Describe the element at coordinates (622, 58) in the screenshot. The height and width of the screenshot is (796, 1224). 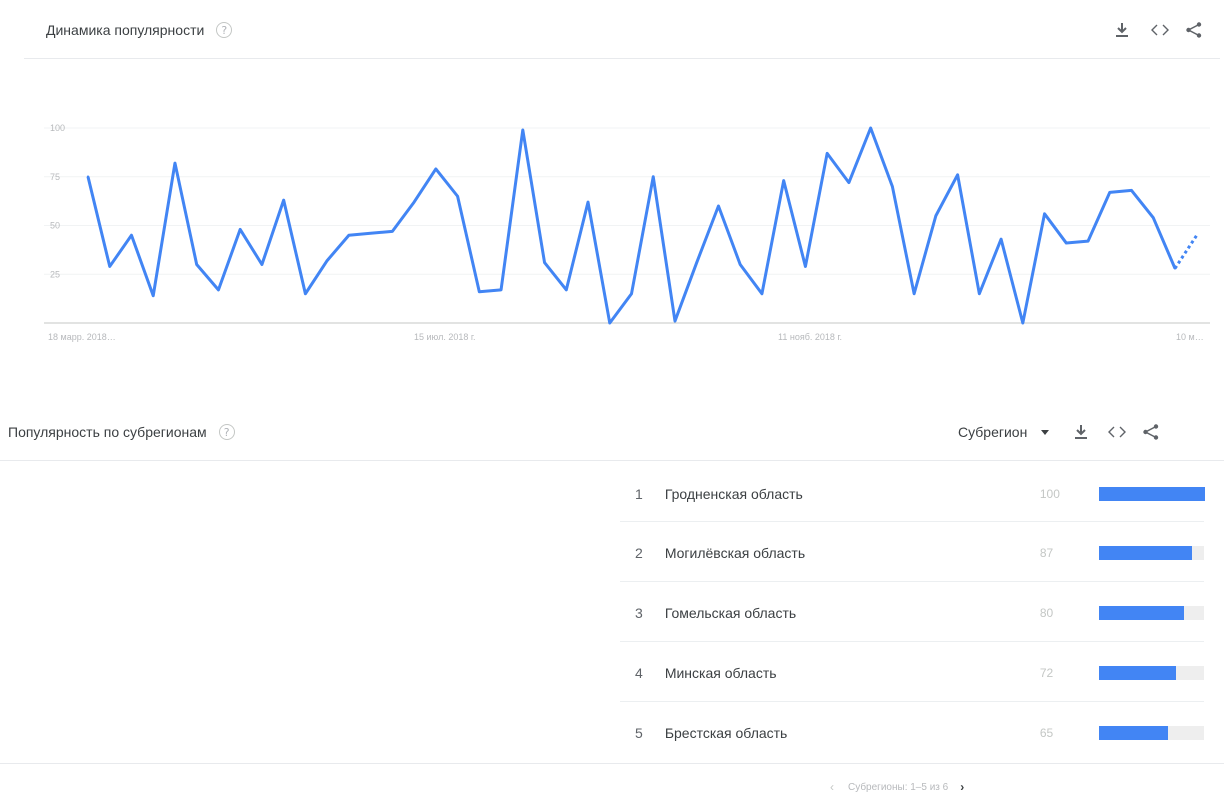
I see `interest-divider` at that location.